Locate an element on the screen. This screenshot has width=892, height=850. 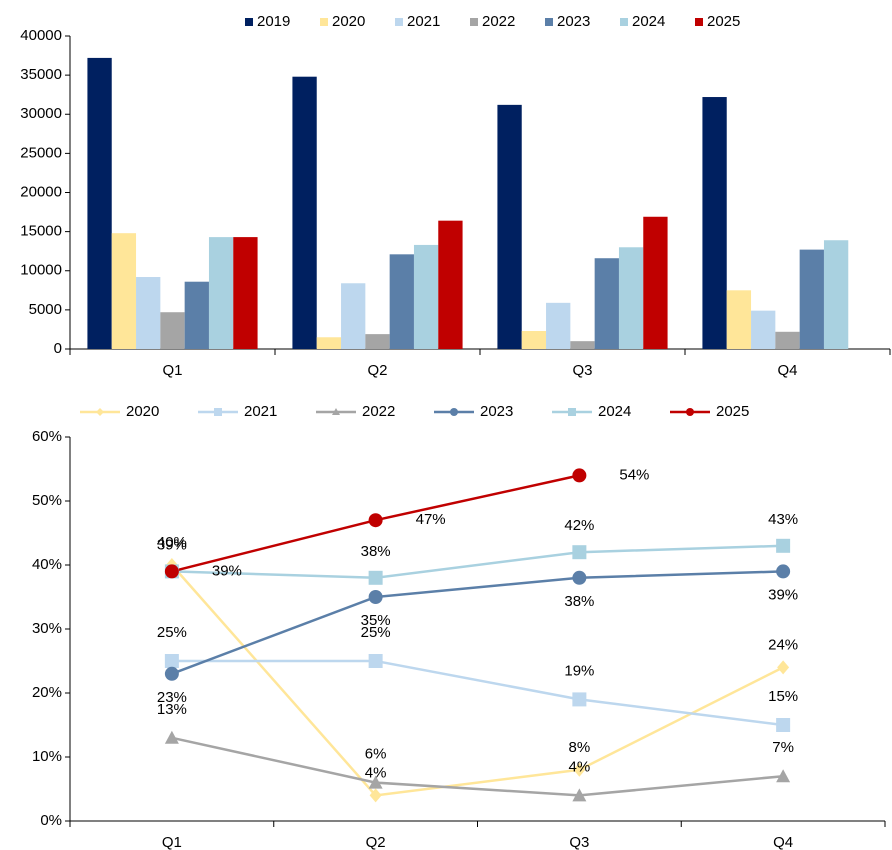
legend-label: 2022 is located at coordinates (498, 21).